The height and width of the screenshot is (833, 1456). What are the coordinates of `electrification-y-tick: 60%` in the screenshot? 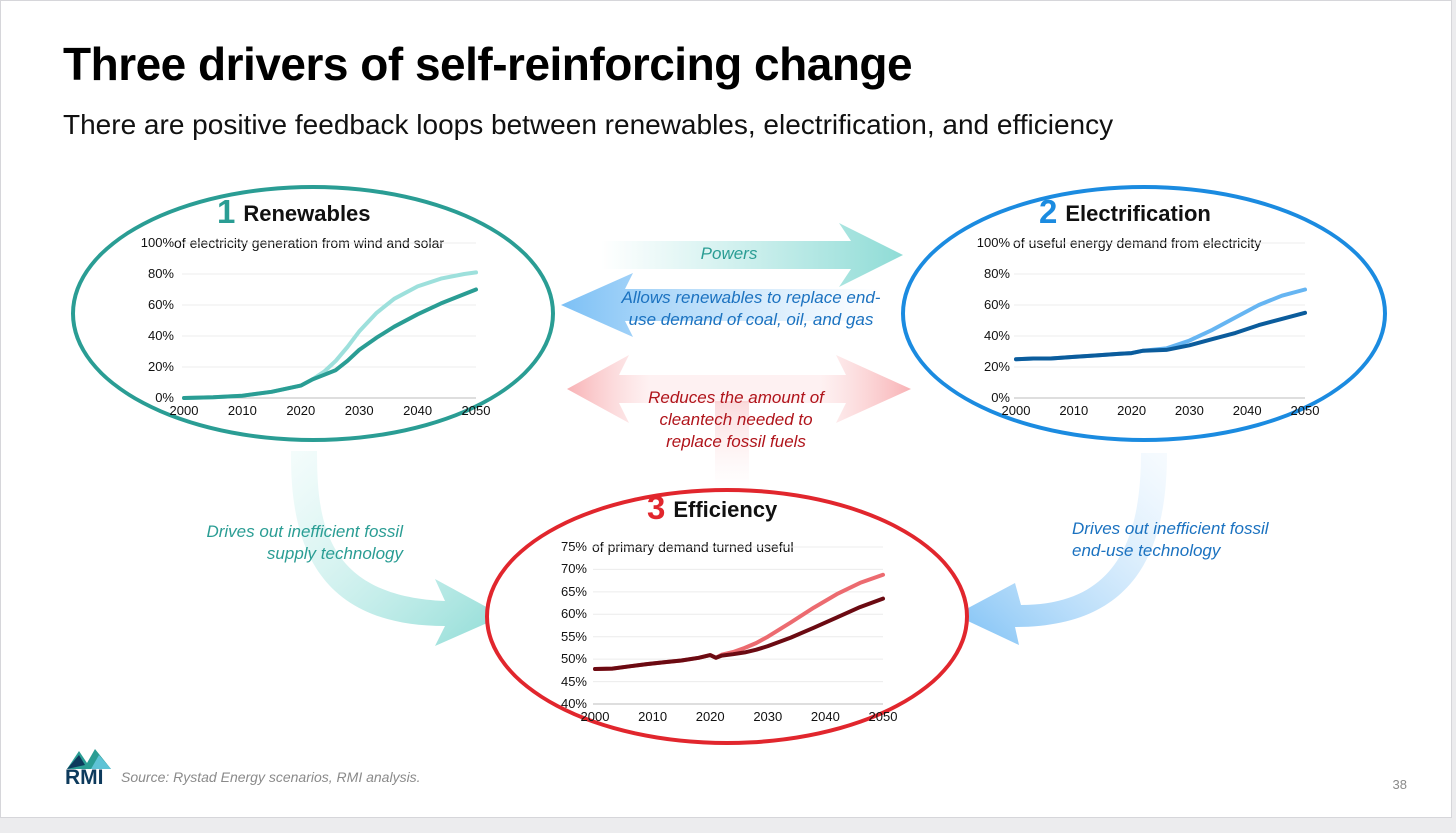 It's located at (996, 304).